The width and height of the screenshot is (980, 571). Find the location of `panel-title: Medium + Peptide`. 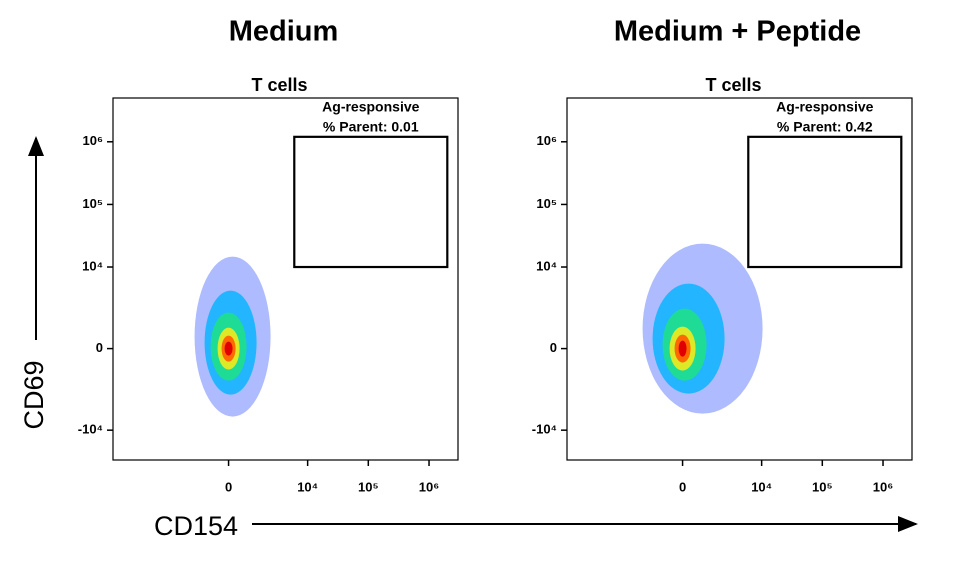

panel-title: Medium + Peptide is located at coordinates (737, 32).